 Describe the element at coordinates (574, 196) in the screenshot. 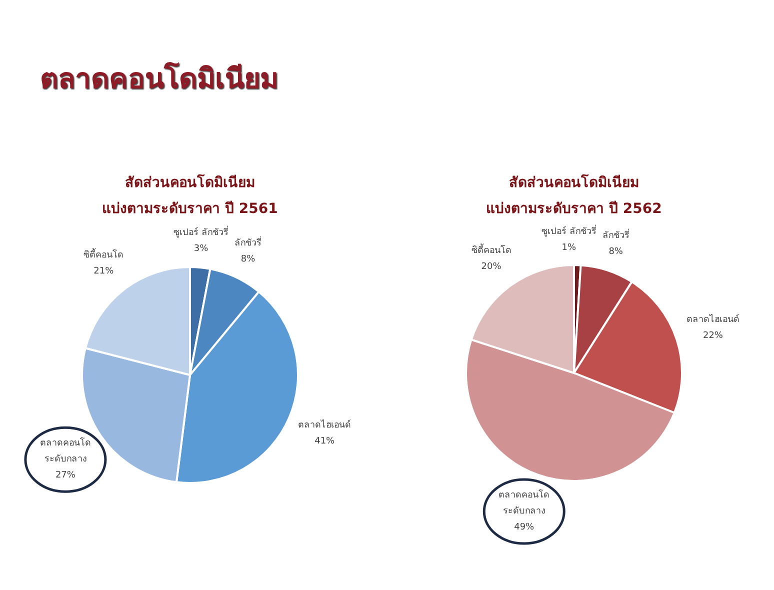

I see `chart-title: สัดส่วนคอนโดมิเนียม แบ่งตามระดับราคา ปี 2562` at that location.